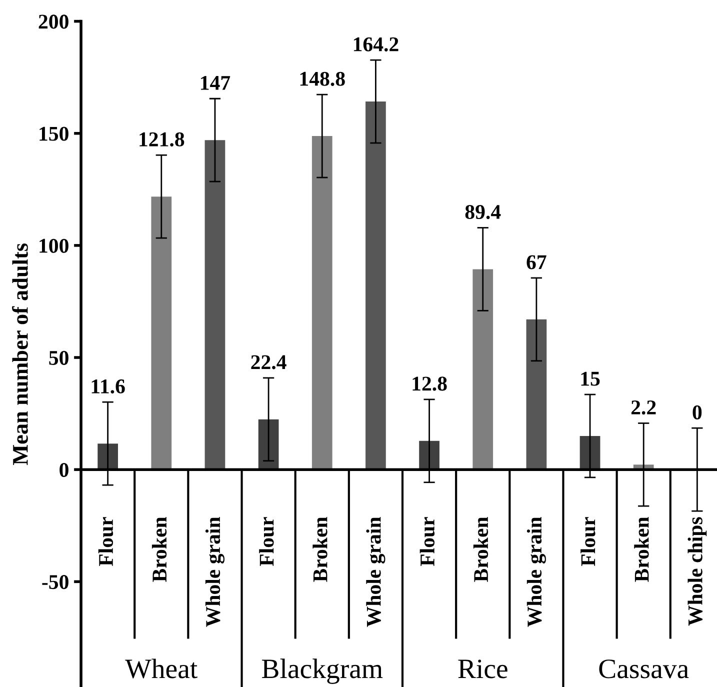  Describe the element at coordinates (536, 262) in the screenshot. I see `data-label: 67` at that location.